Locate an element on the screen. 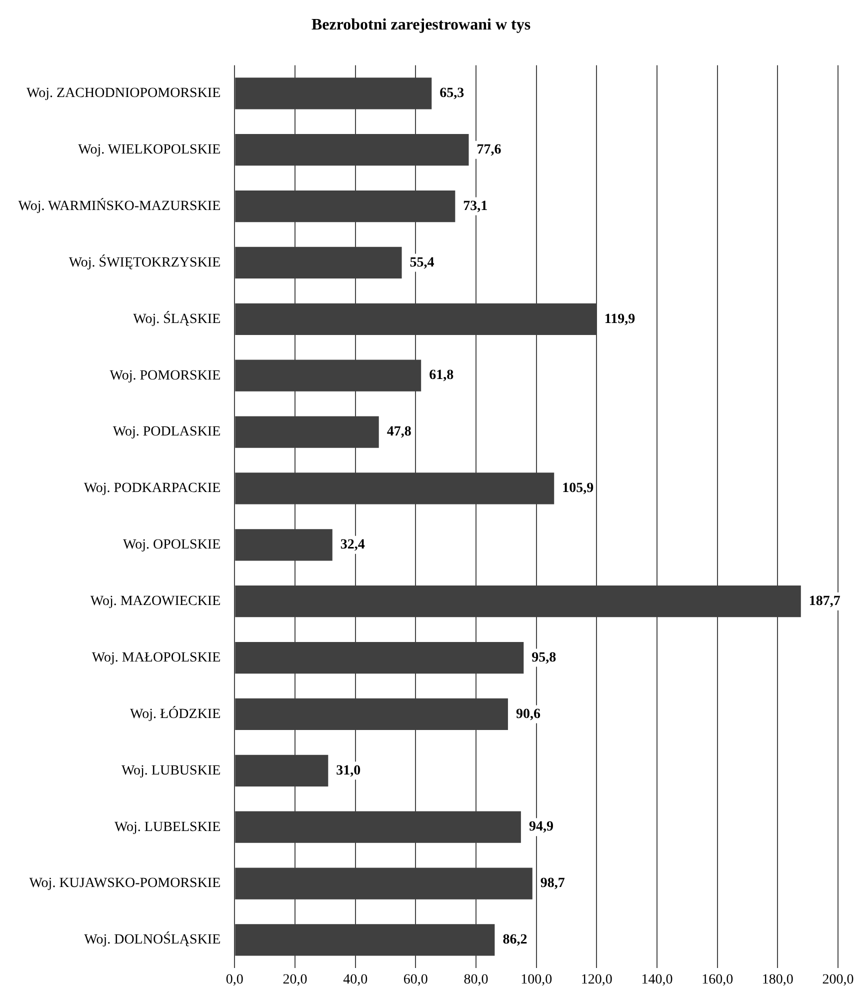 This screenshot has width=860, height=999. data-label: 55,4 is located at coordinates (422, 262).